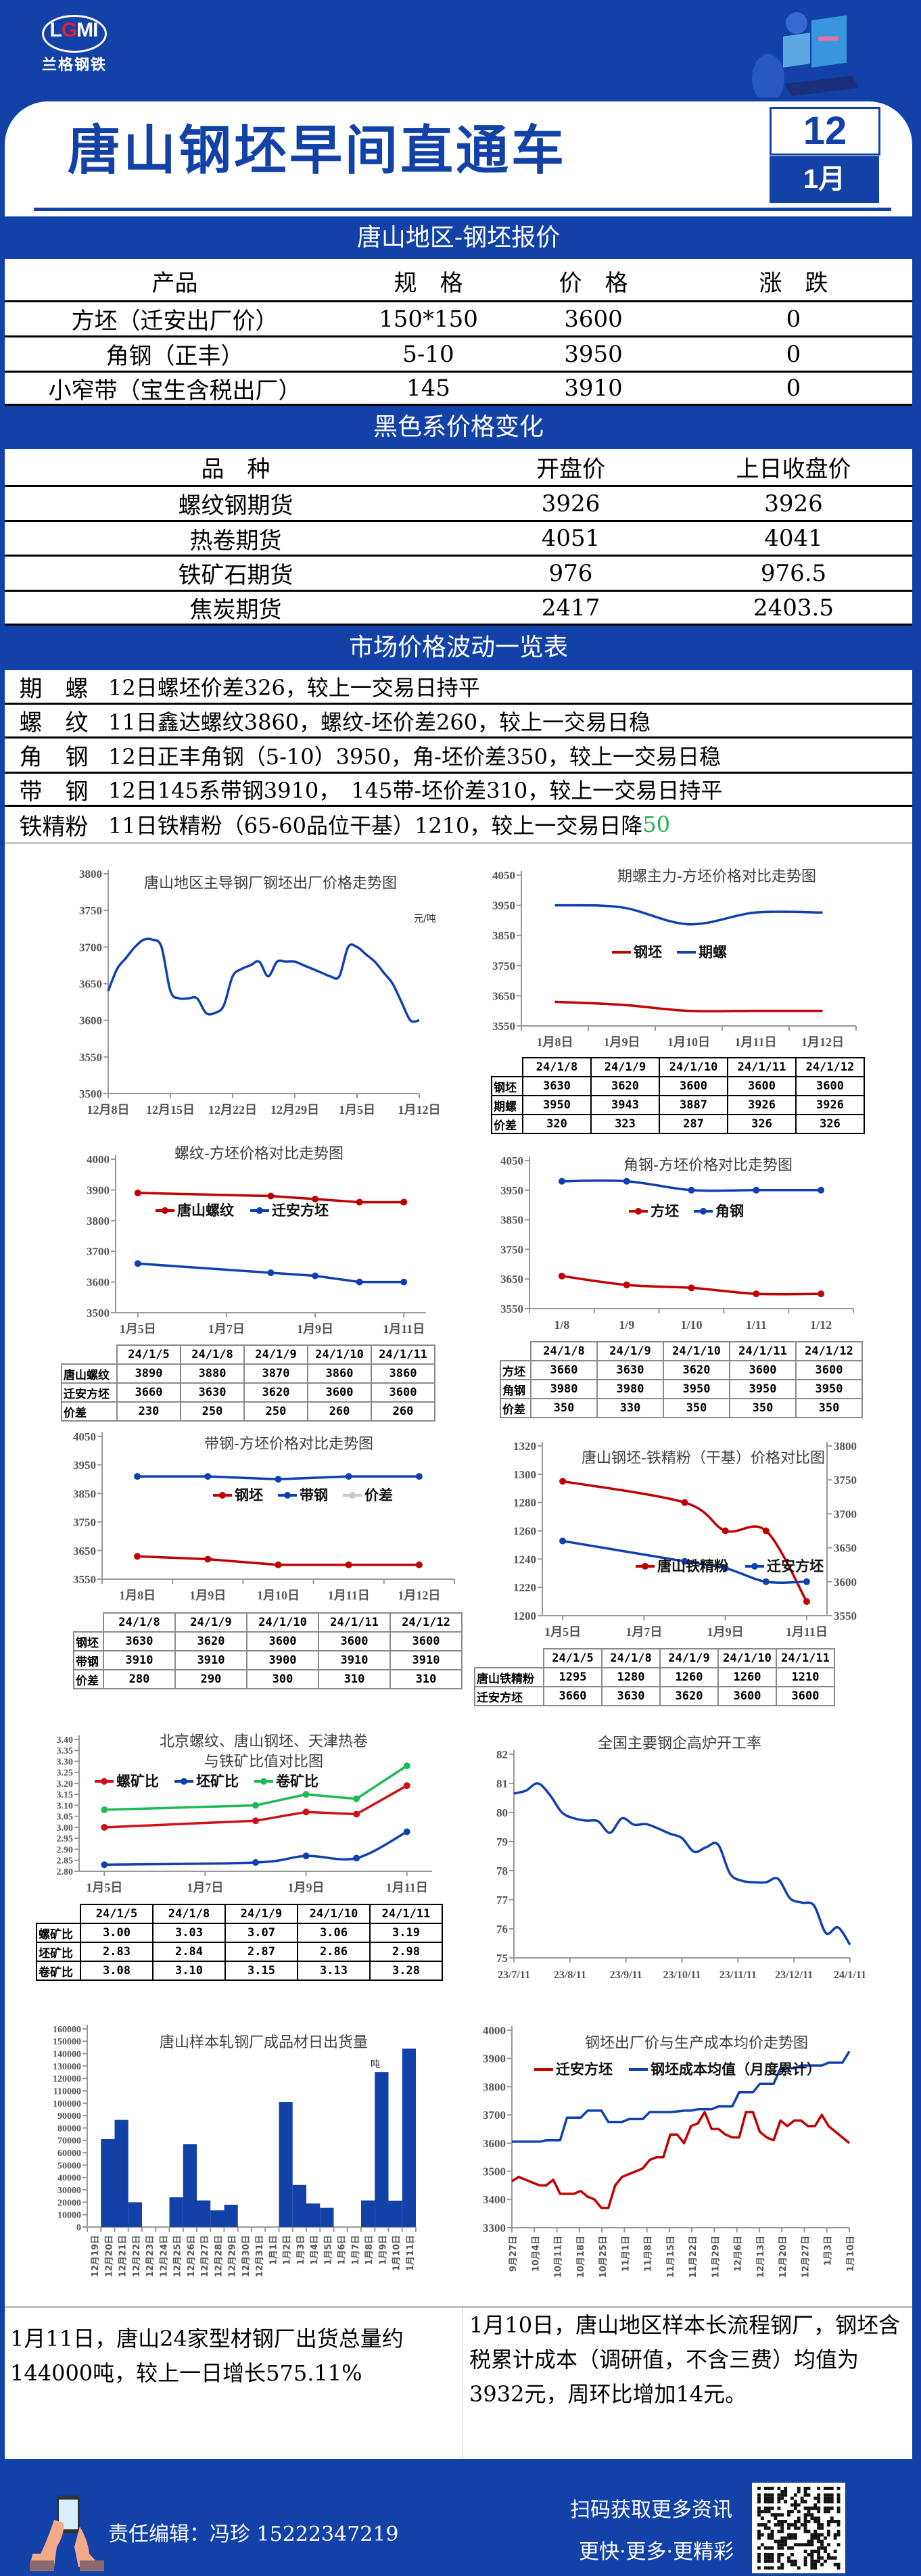 This screenshot has width=921, height=2576. Describe the element at coordinates (524, 1559) in the screenshot. I see `y-tick-label: 1240` at that location.